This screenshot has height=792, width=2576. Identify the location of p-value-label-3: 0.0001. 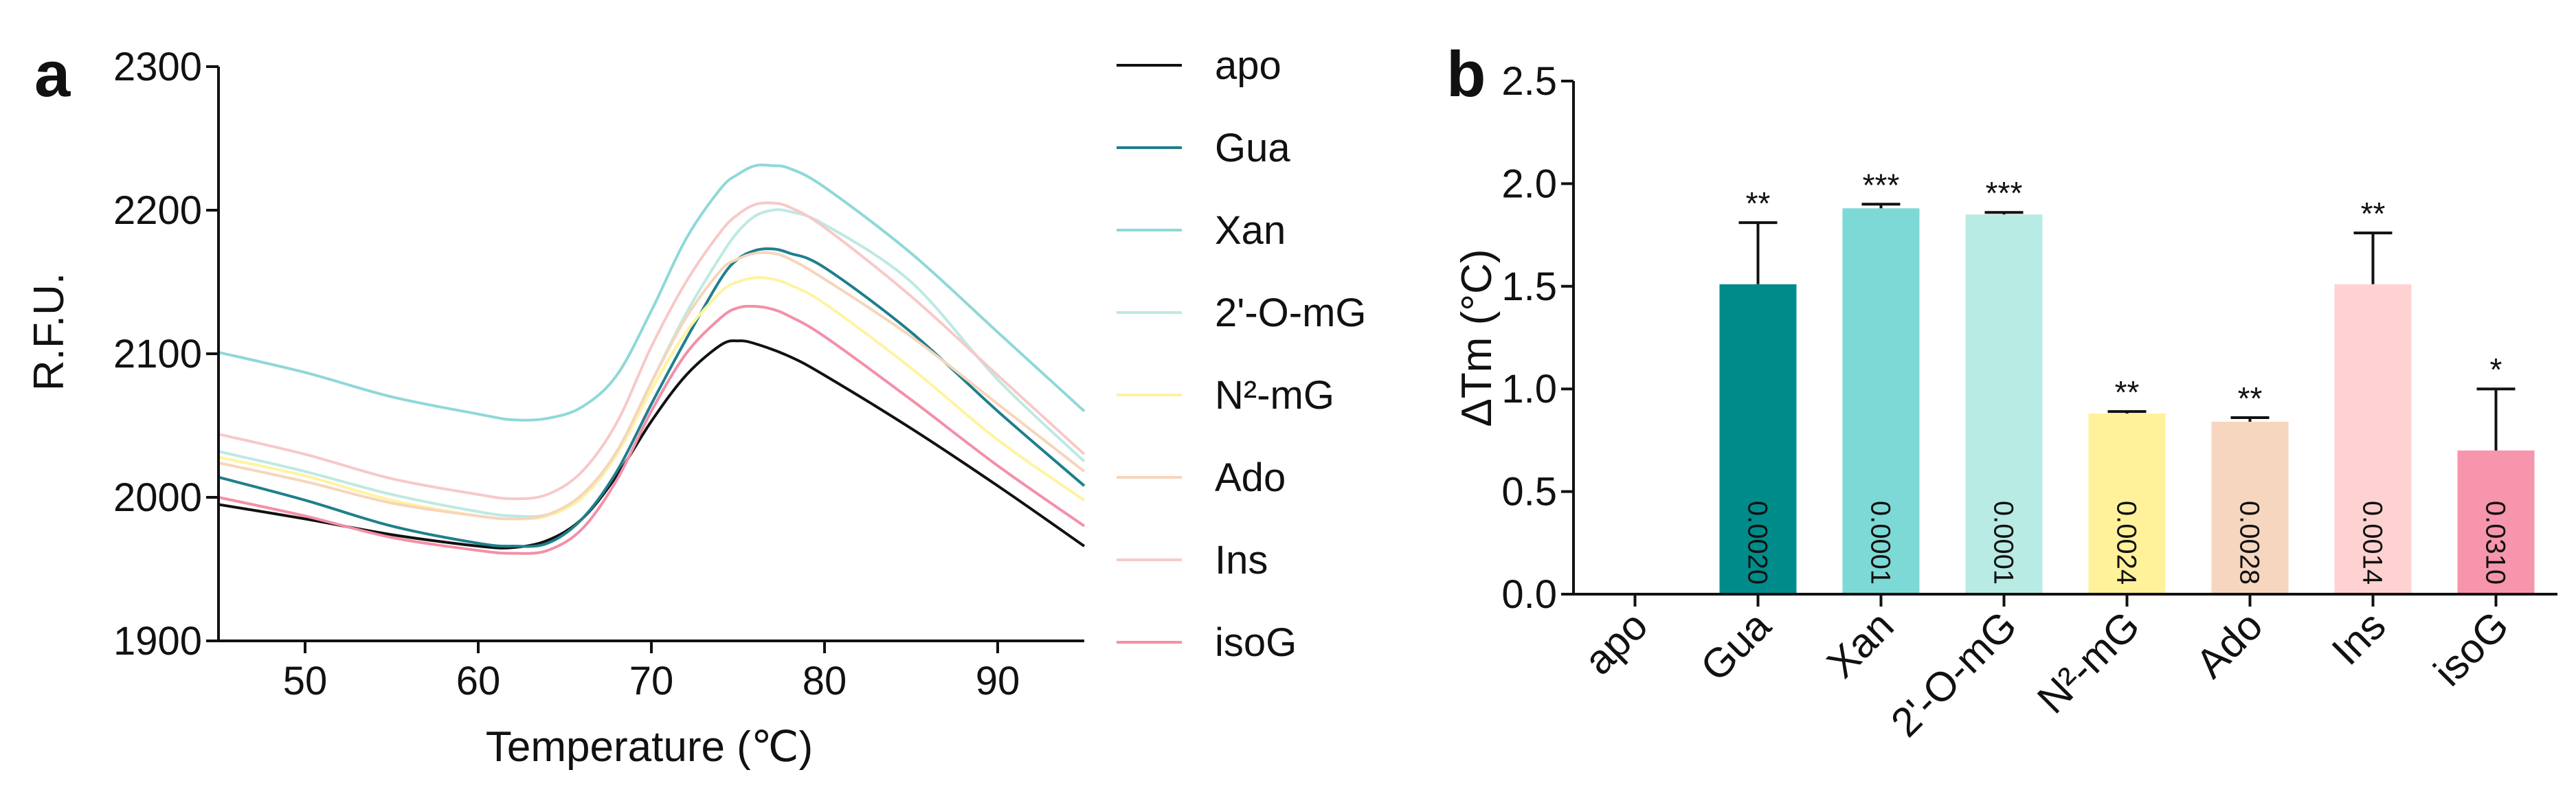
(2004, 543).